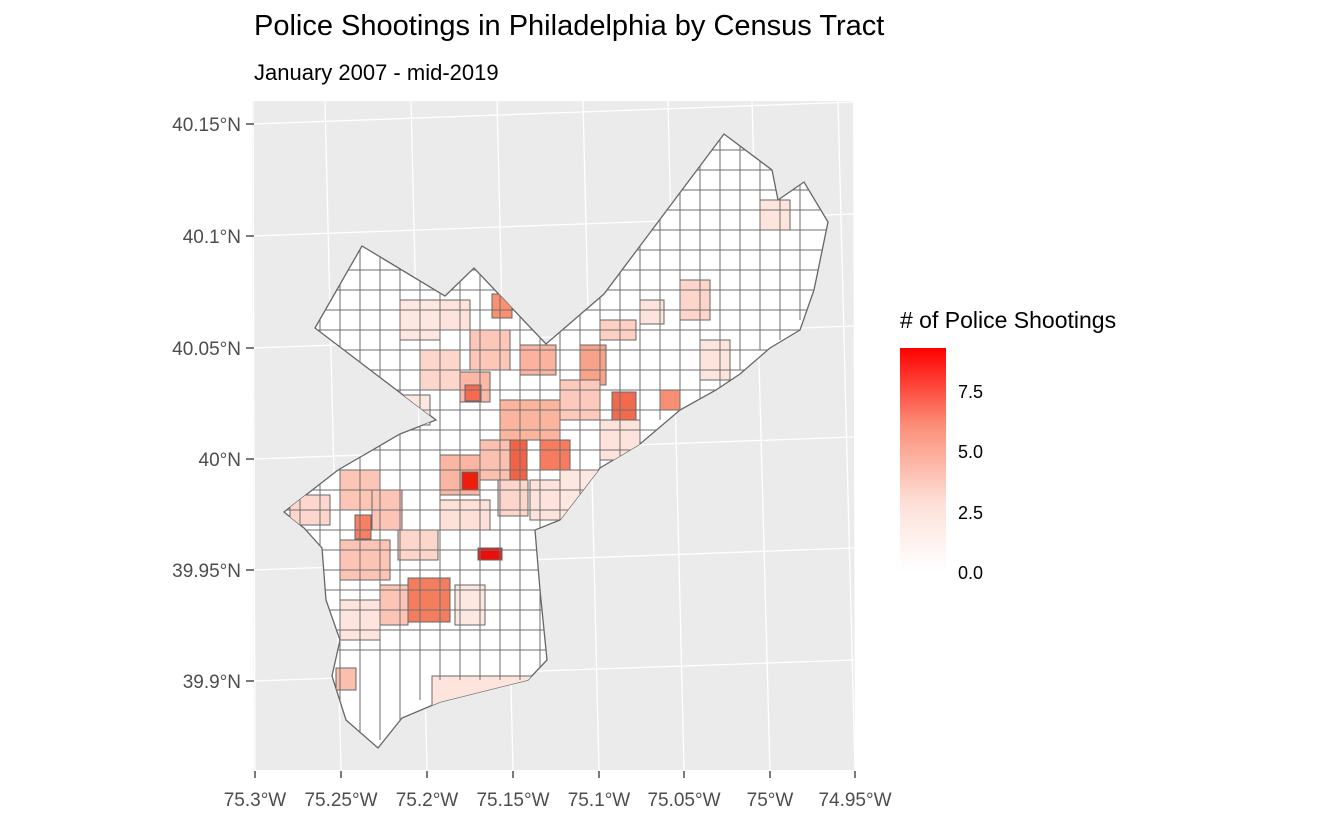  I want to click on x-tick-label: 75°W, so click(770, 800).